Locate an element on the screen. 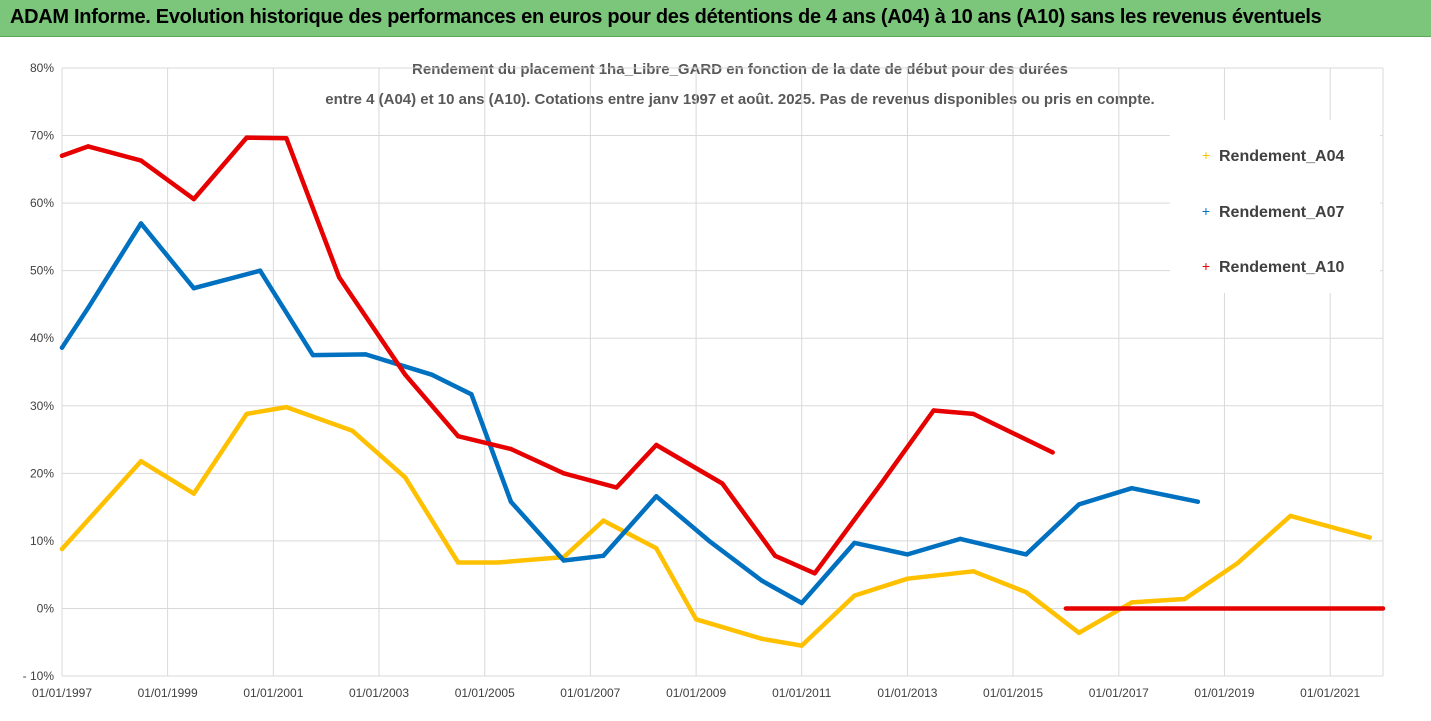 This screenshot has width=1431, height=721. y-tick-label: 10% is located at coordinates (42, 541).